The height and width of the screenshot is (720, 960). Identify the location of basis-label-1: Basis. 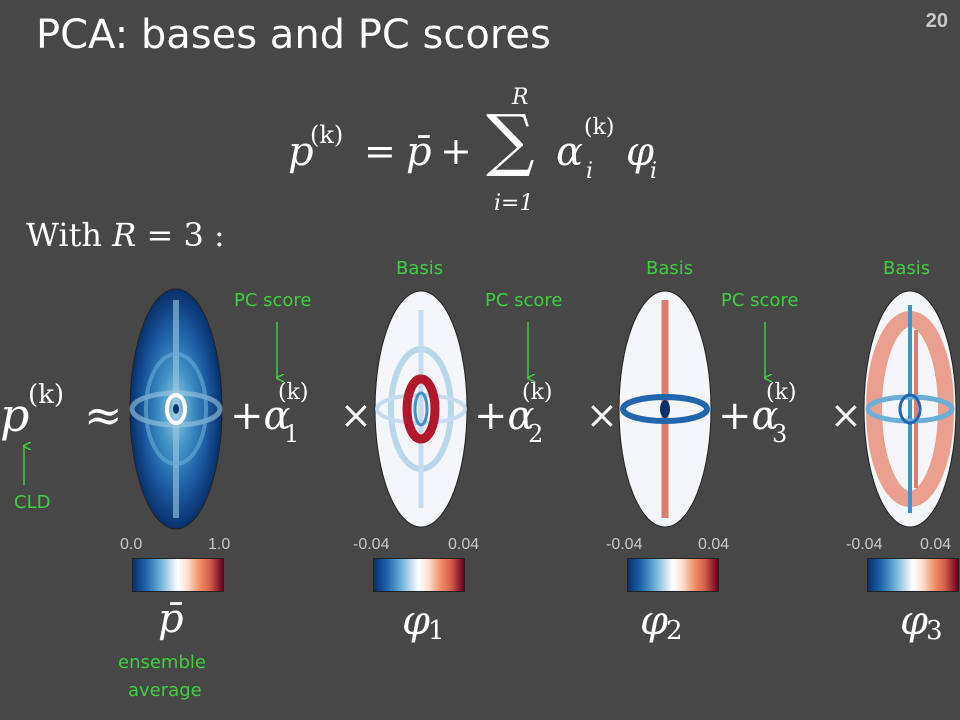
(420, 268).